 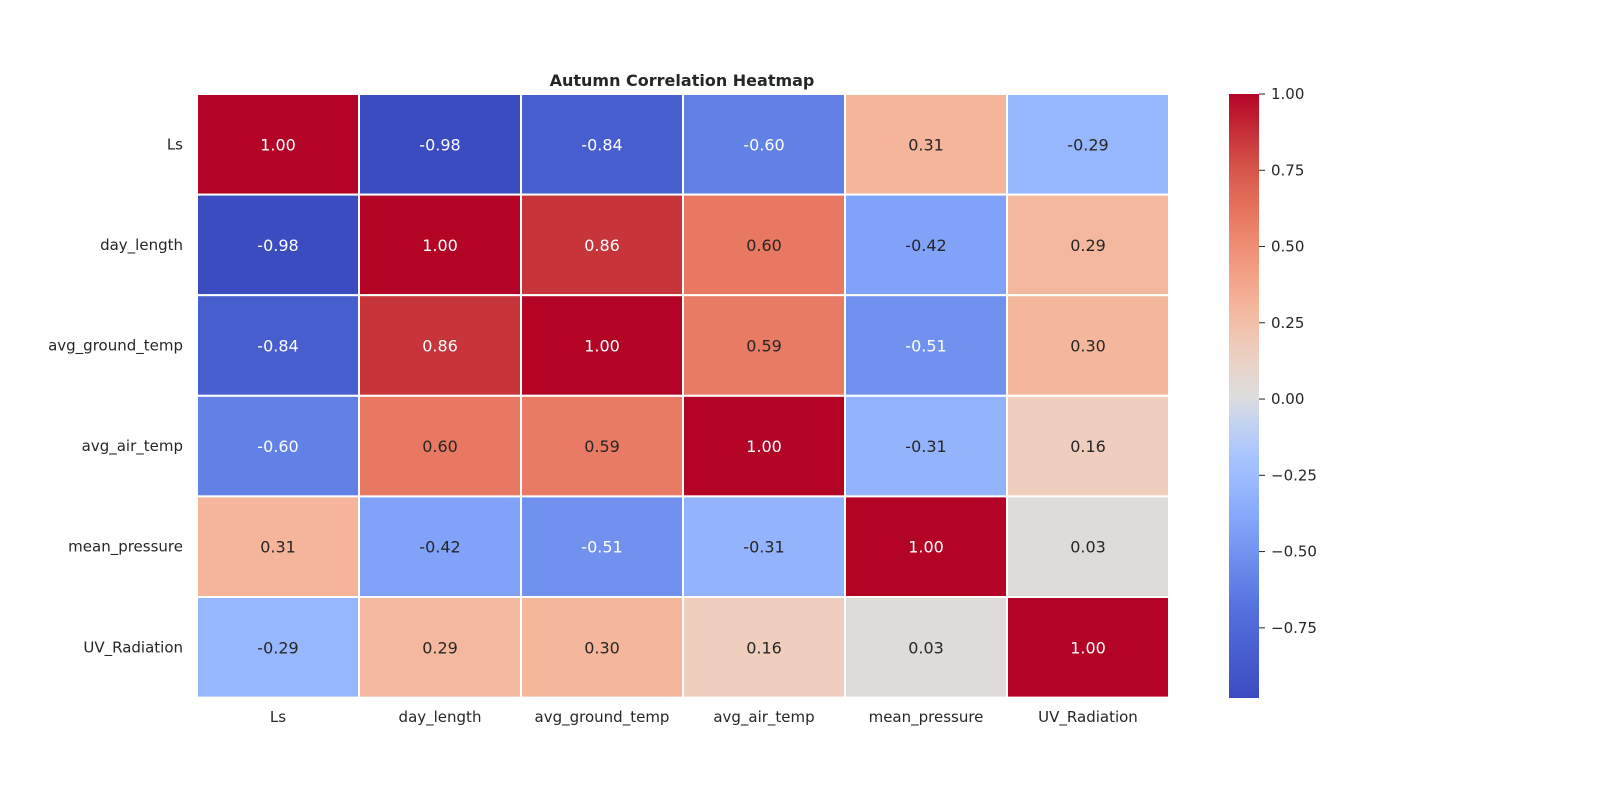 I want to click on chart-title: Autumn Correlation Heatmap, so click(x=682, y=80).